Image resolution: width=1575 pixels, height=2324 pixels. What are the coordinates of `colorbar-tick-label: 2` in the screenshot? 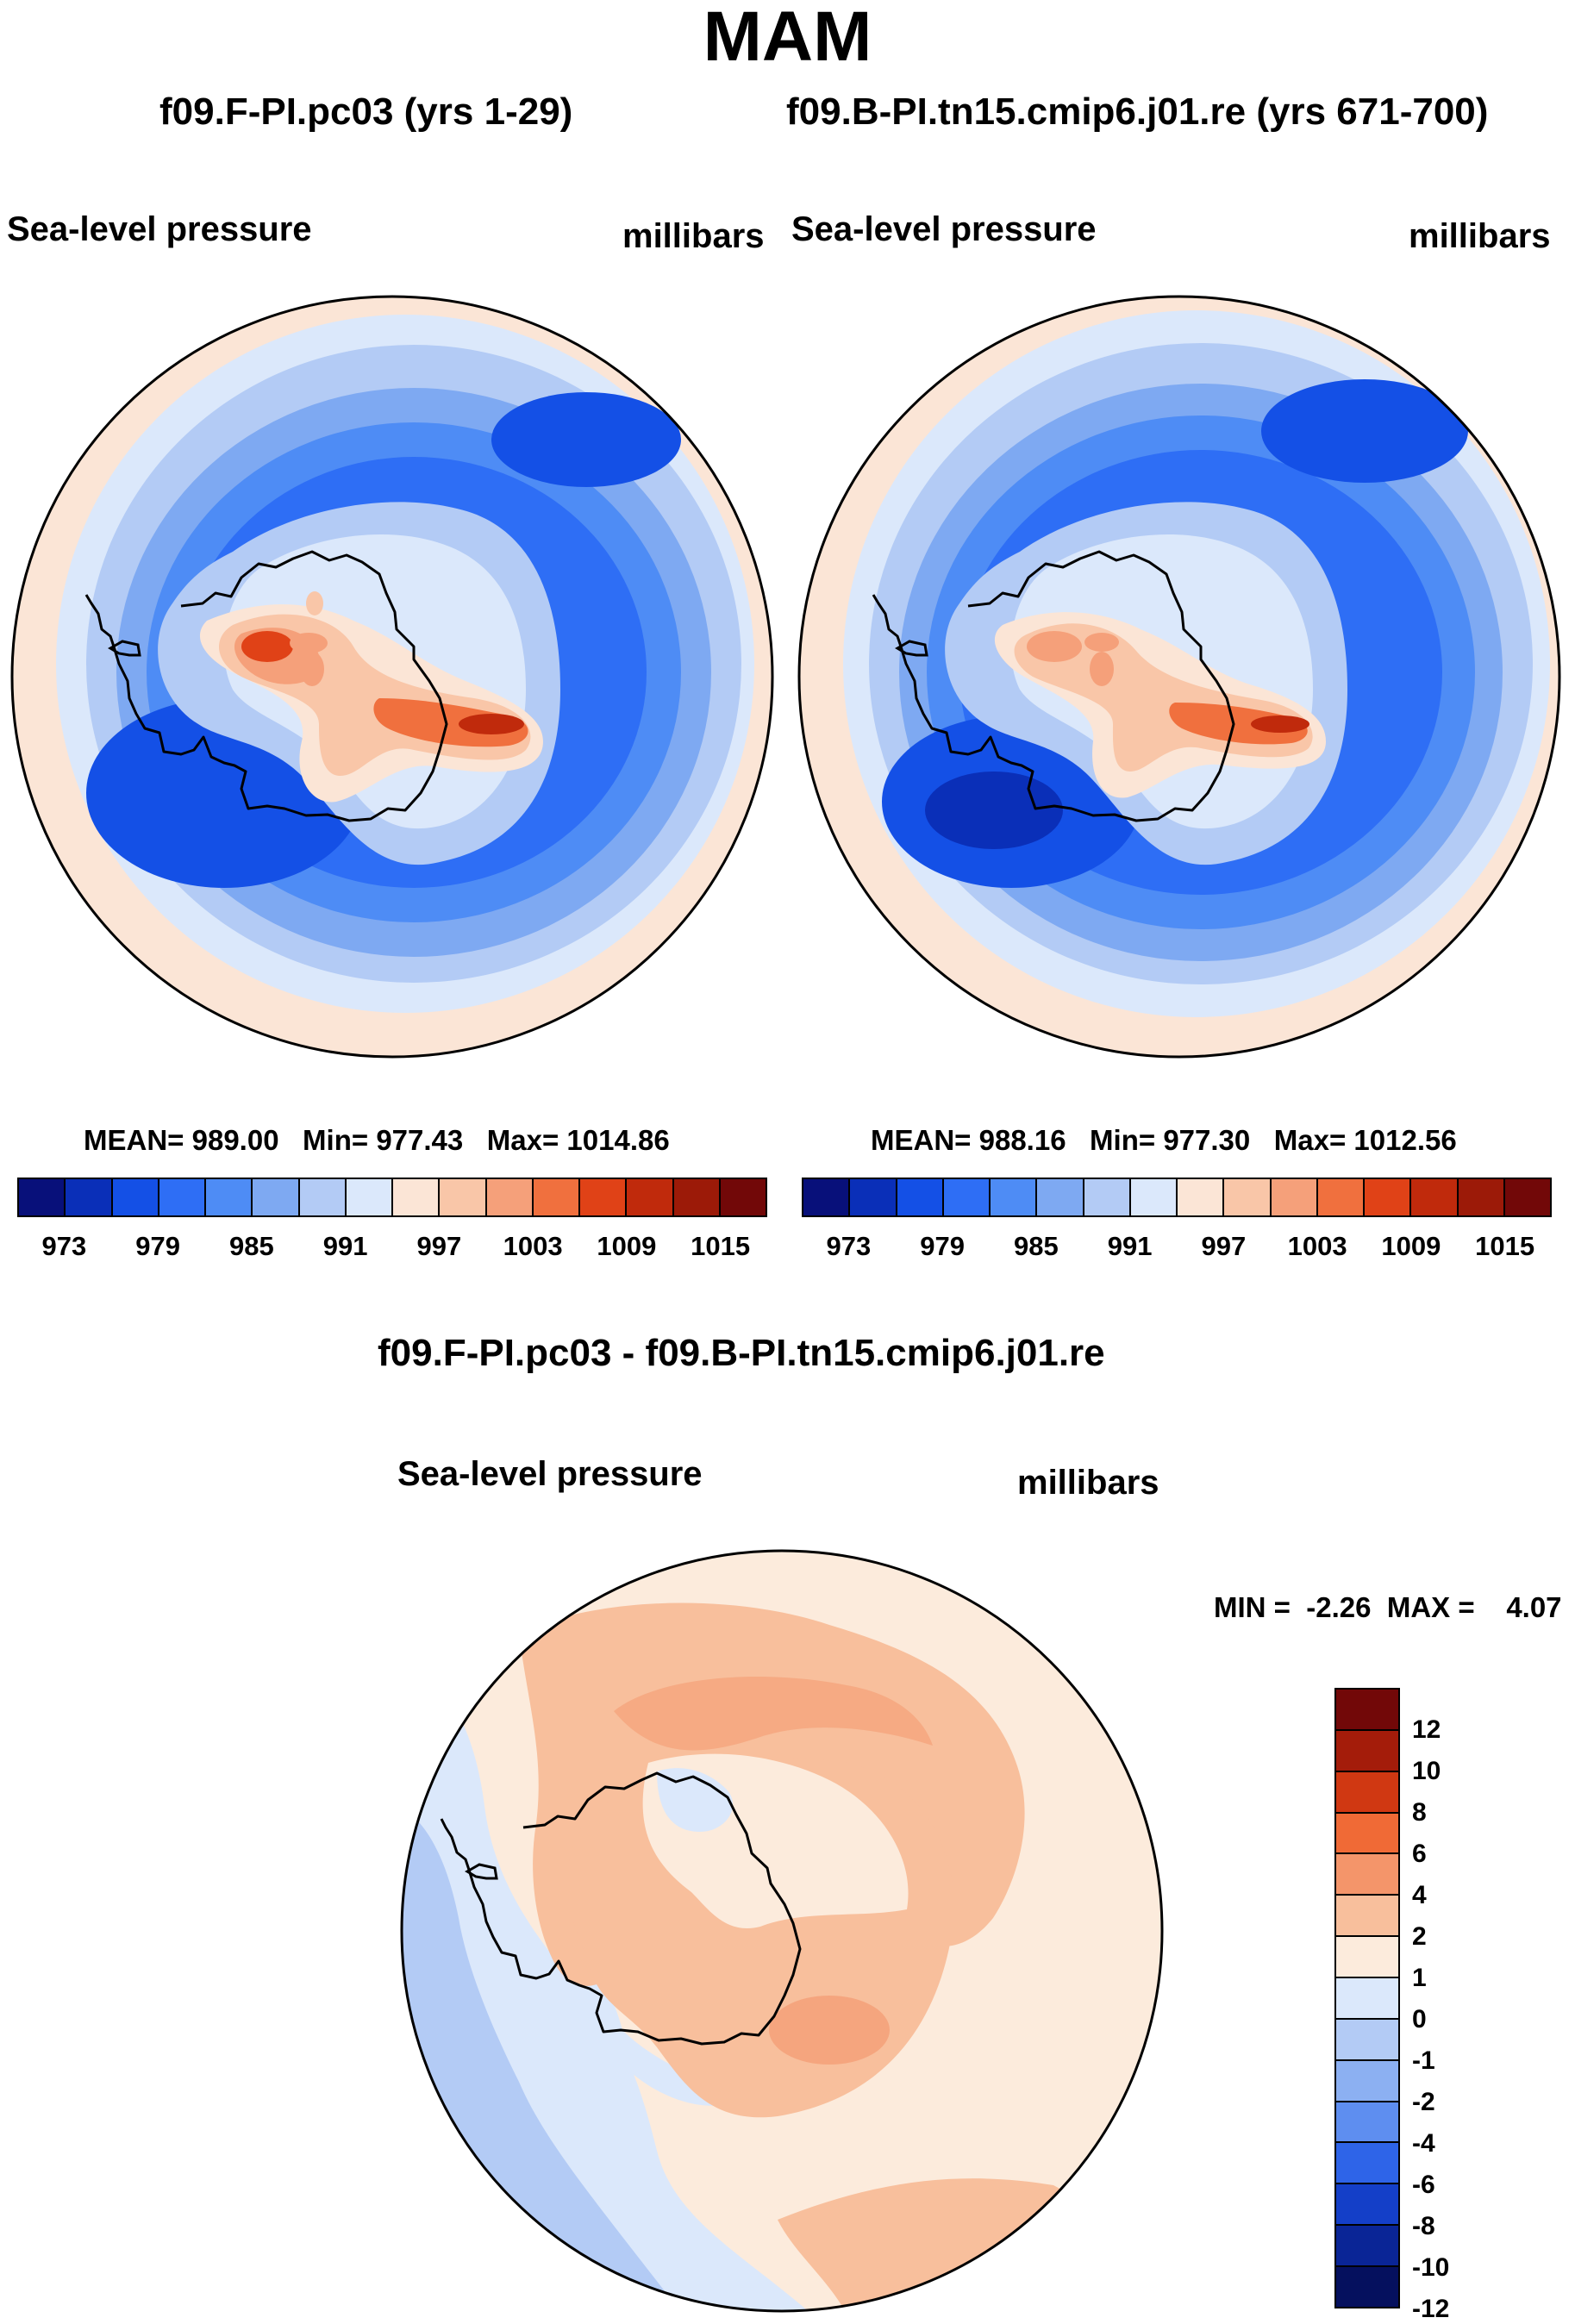 It's located at (1419, 1936).